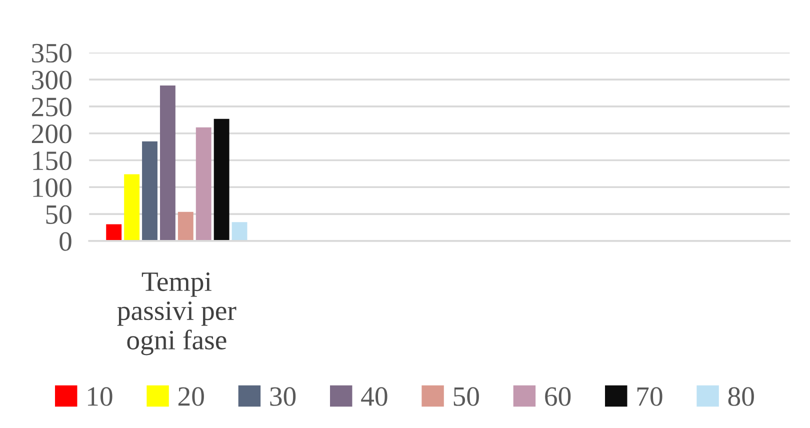  Describe the element at coordinates (52, 188) in the screenshot. I see `y-tick-label: 100` at that location.